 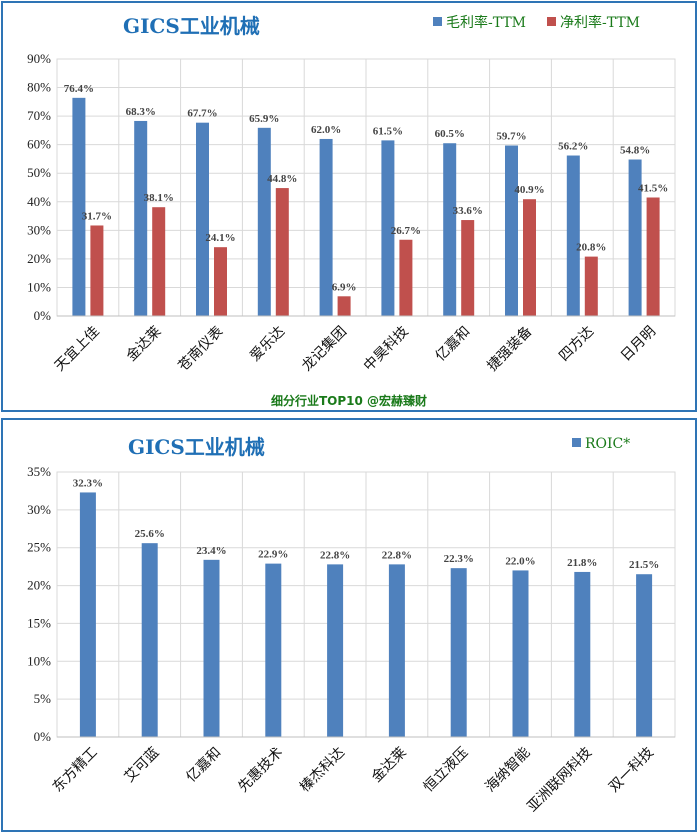 I want to click on data-label: 44.8%, so click(x=282, y=179).